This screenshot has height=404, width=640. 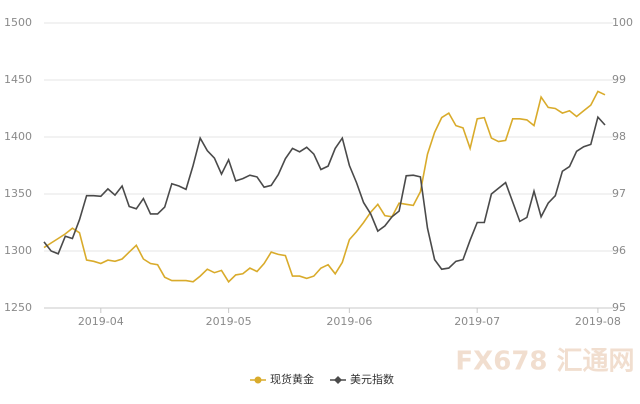 What do you see at coordinates (619, 136) in the screenshot?
I see `y2-tick-label: 98` at bounding box center [619, 136].